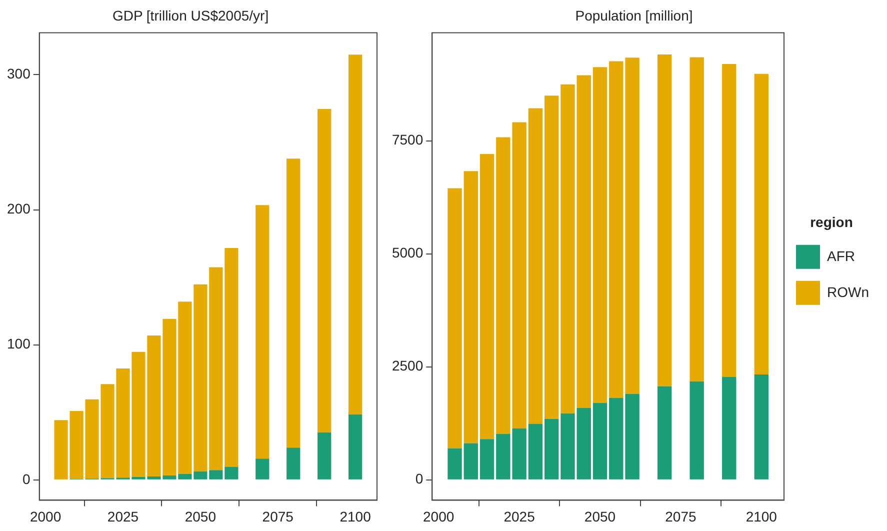  Describe the element at coordinates (19, 74) in the screenshot. I see `y-tick-label: 300` at that location.